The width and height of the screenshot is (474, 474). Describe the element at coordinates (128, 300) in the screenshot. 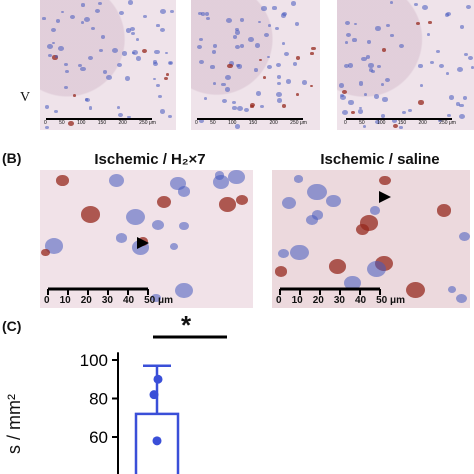

I see `tick-label: 40` at that location.